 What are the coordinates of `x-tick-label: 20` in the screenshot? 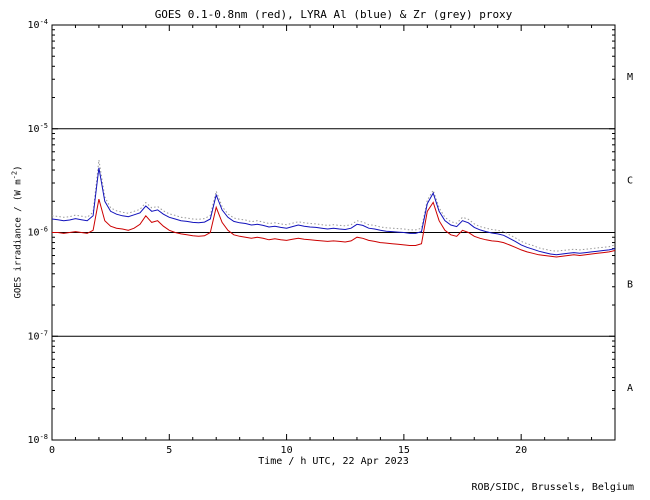 It's located at (521, 450).